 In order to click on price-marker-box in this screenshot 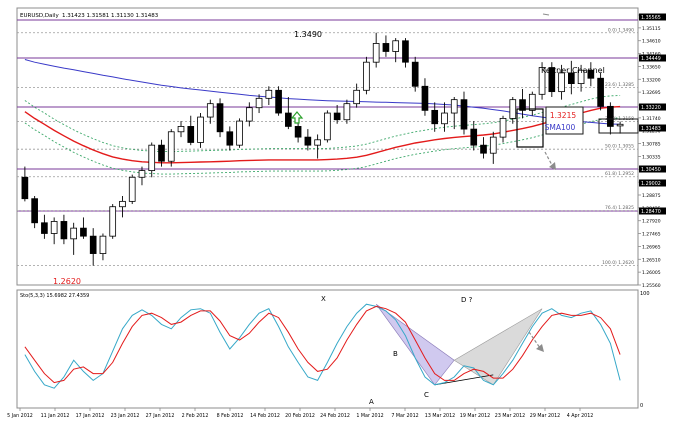, I will do `click(618, 126)`.